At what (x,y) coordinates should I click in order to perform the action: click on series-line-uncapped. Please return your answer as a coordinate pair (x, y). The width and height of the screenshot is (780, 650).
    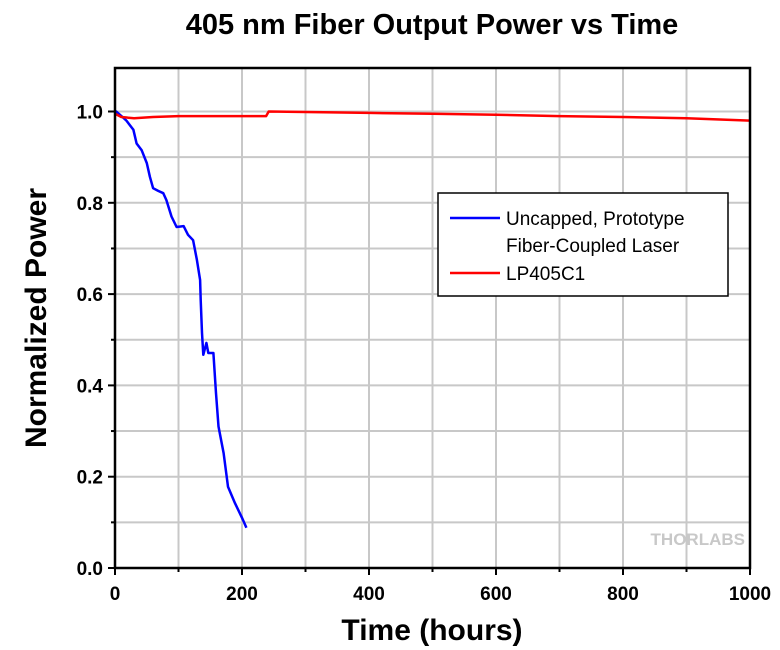
    Looking at the image, I should click on (181, 319).